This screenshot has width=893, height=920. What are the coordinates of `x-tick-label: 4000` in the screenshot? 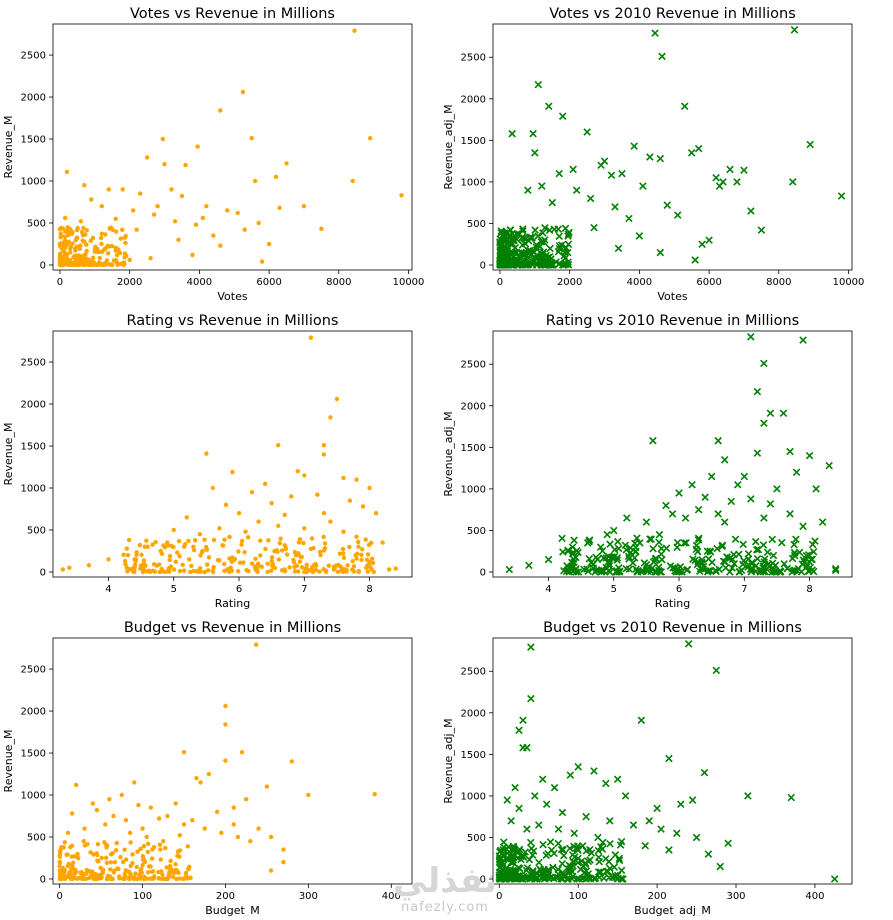 It's located at (199, 282).